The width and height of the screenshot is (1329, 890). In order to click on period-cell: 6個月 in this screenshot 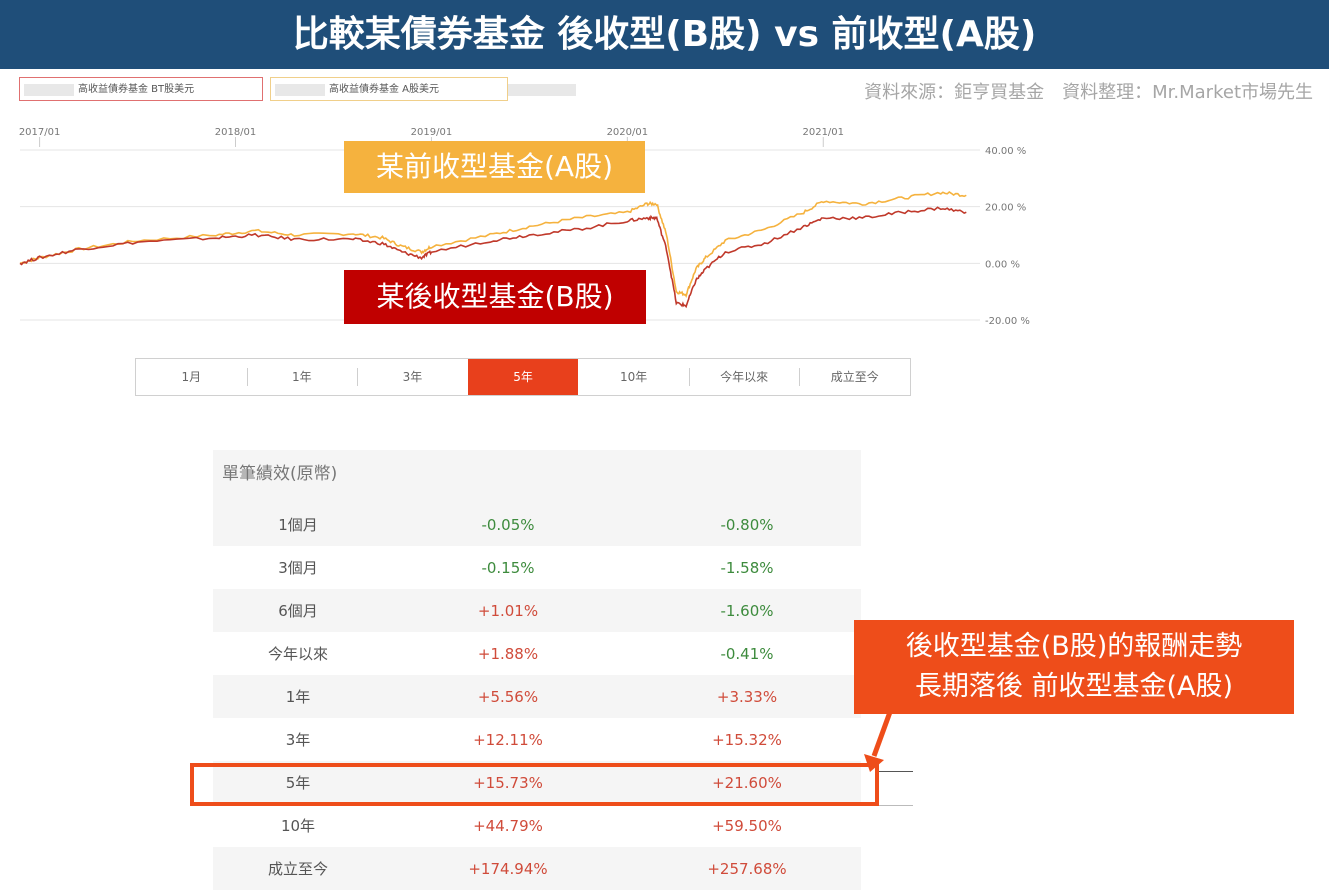, I will do `click(298, 611)`.